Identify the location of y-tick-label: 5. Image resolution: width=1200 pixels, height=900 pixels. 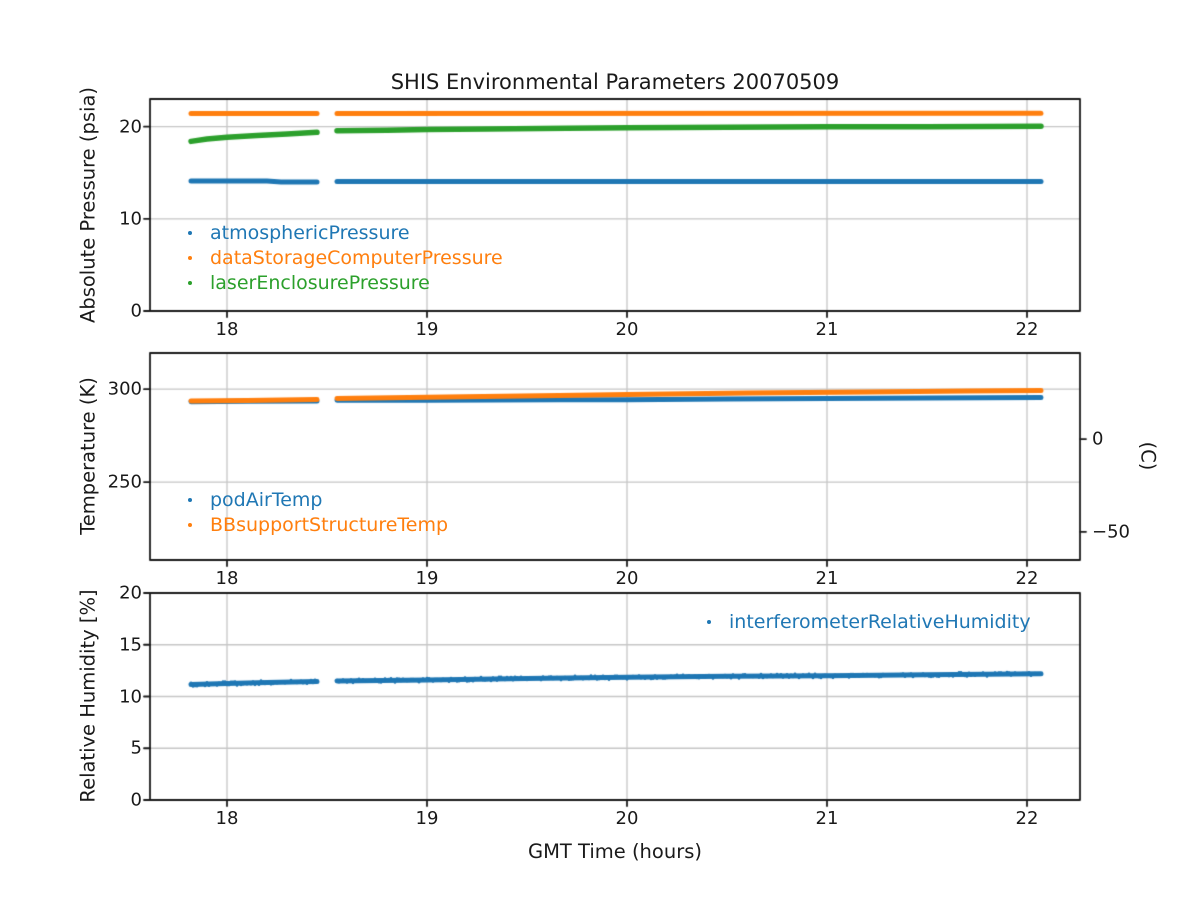
(136, 748).